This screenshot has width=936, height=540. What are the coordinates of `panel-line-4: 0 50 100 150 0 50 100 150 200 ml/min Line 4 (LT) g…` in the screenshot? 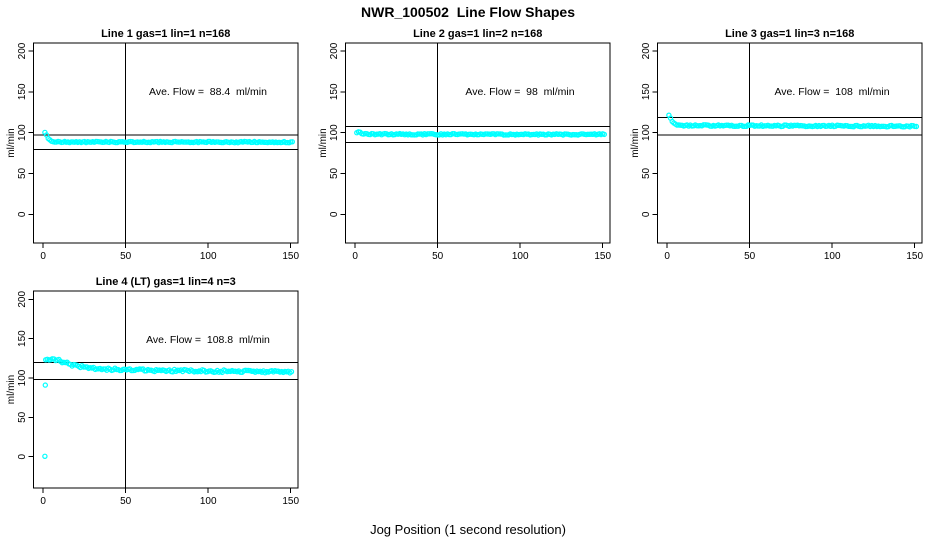 It's located at (152, 391).